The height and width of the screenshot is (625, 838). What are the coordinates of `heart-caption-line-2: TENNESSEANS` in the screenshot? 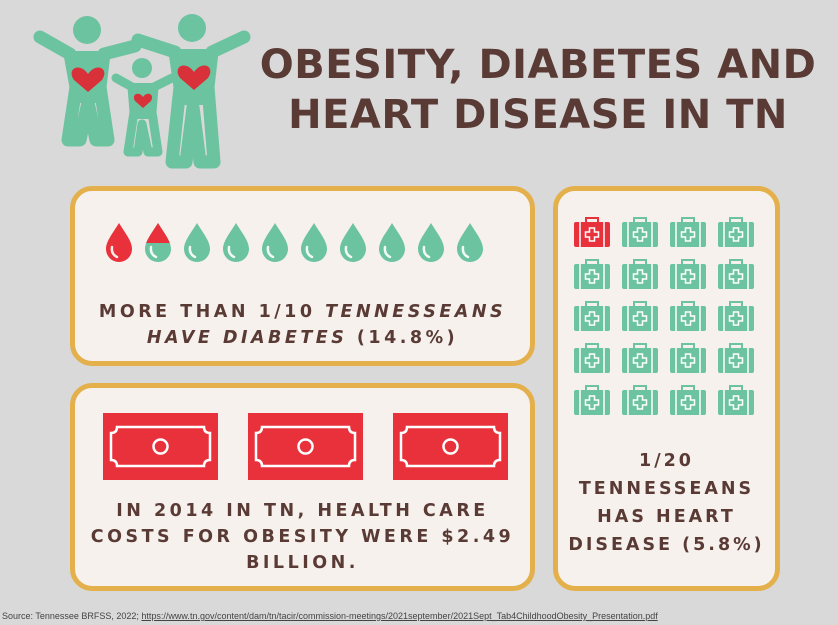 It's located at (666, 489).